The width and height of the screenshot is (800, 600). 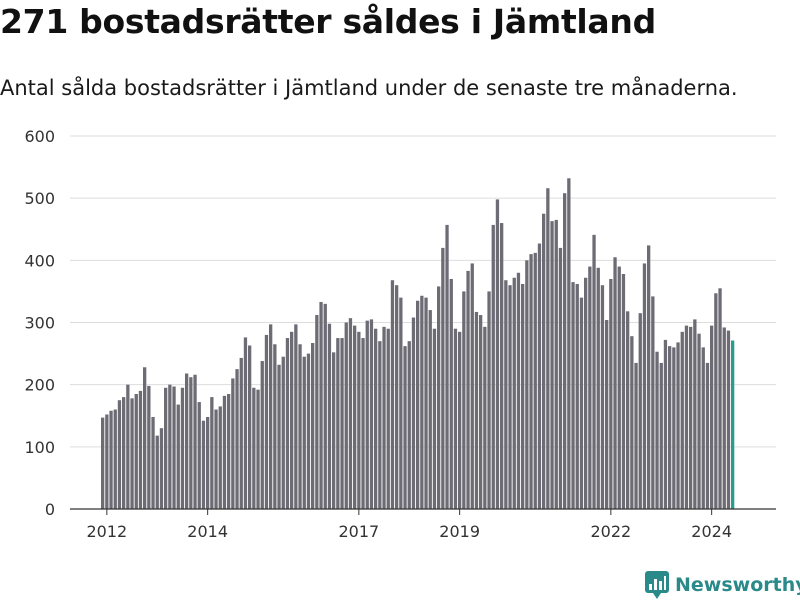 I want to click on brand-name: Newsworthy, so click(x=737, y=585).